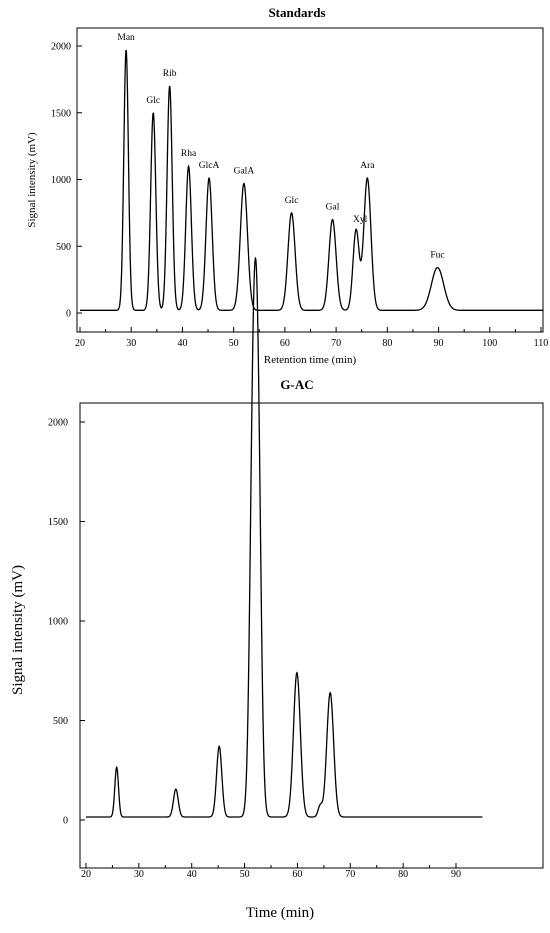 This screenshot has height=933, width=550. I want to click on standards-y-axis-label: Signal intensity (mV), so click(32, 180).